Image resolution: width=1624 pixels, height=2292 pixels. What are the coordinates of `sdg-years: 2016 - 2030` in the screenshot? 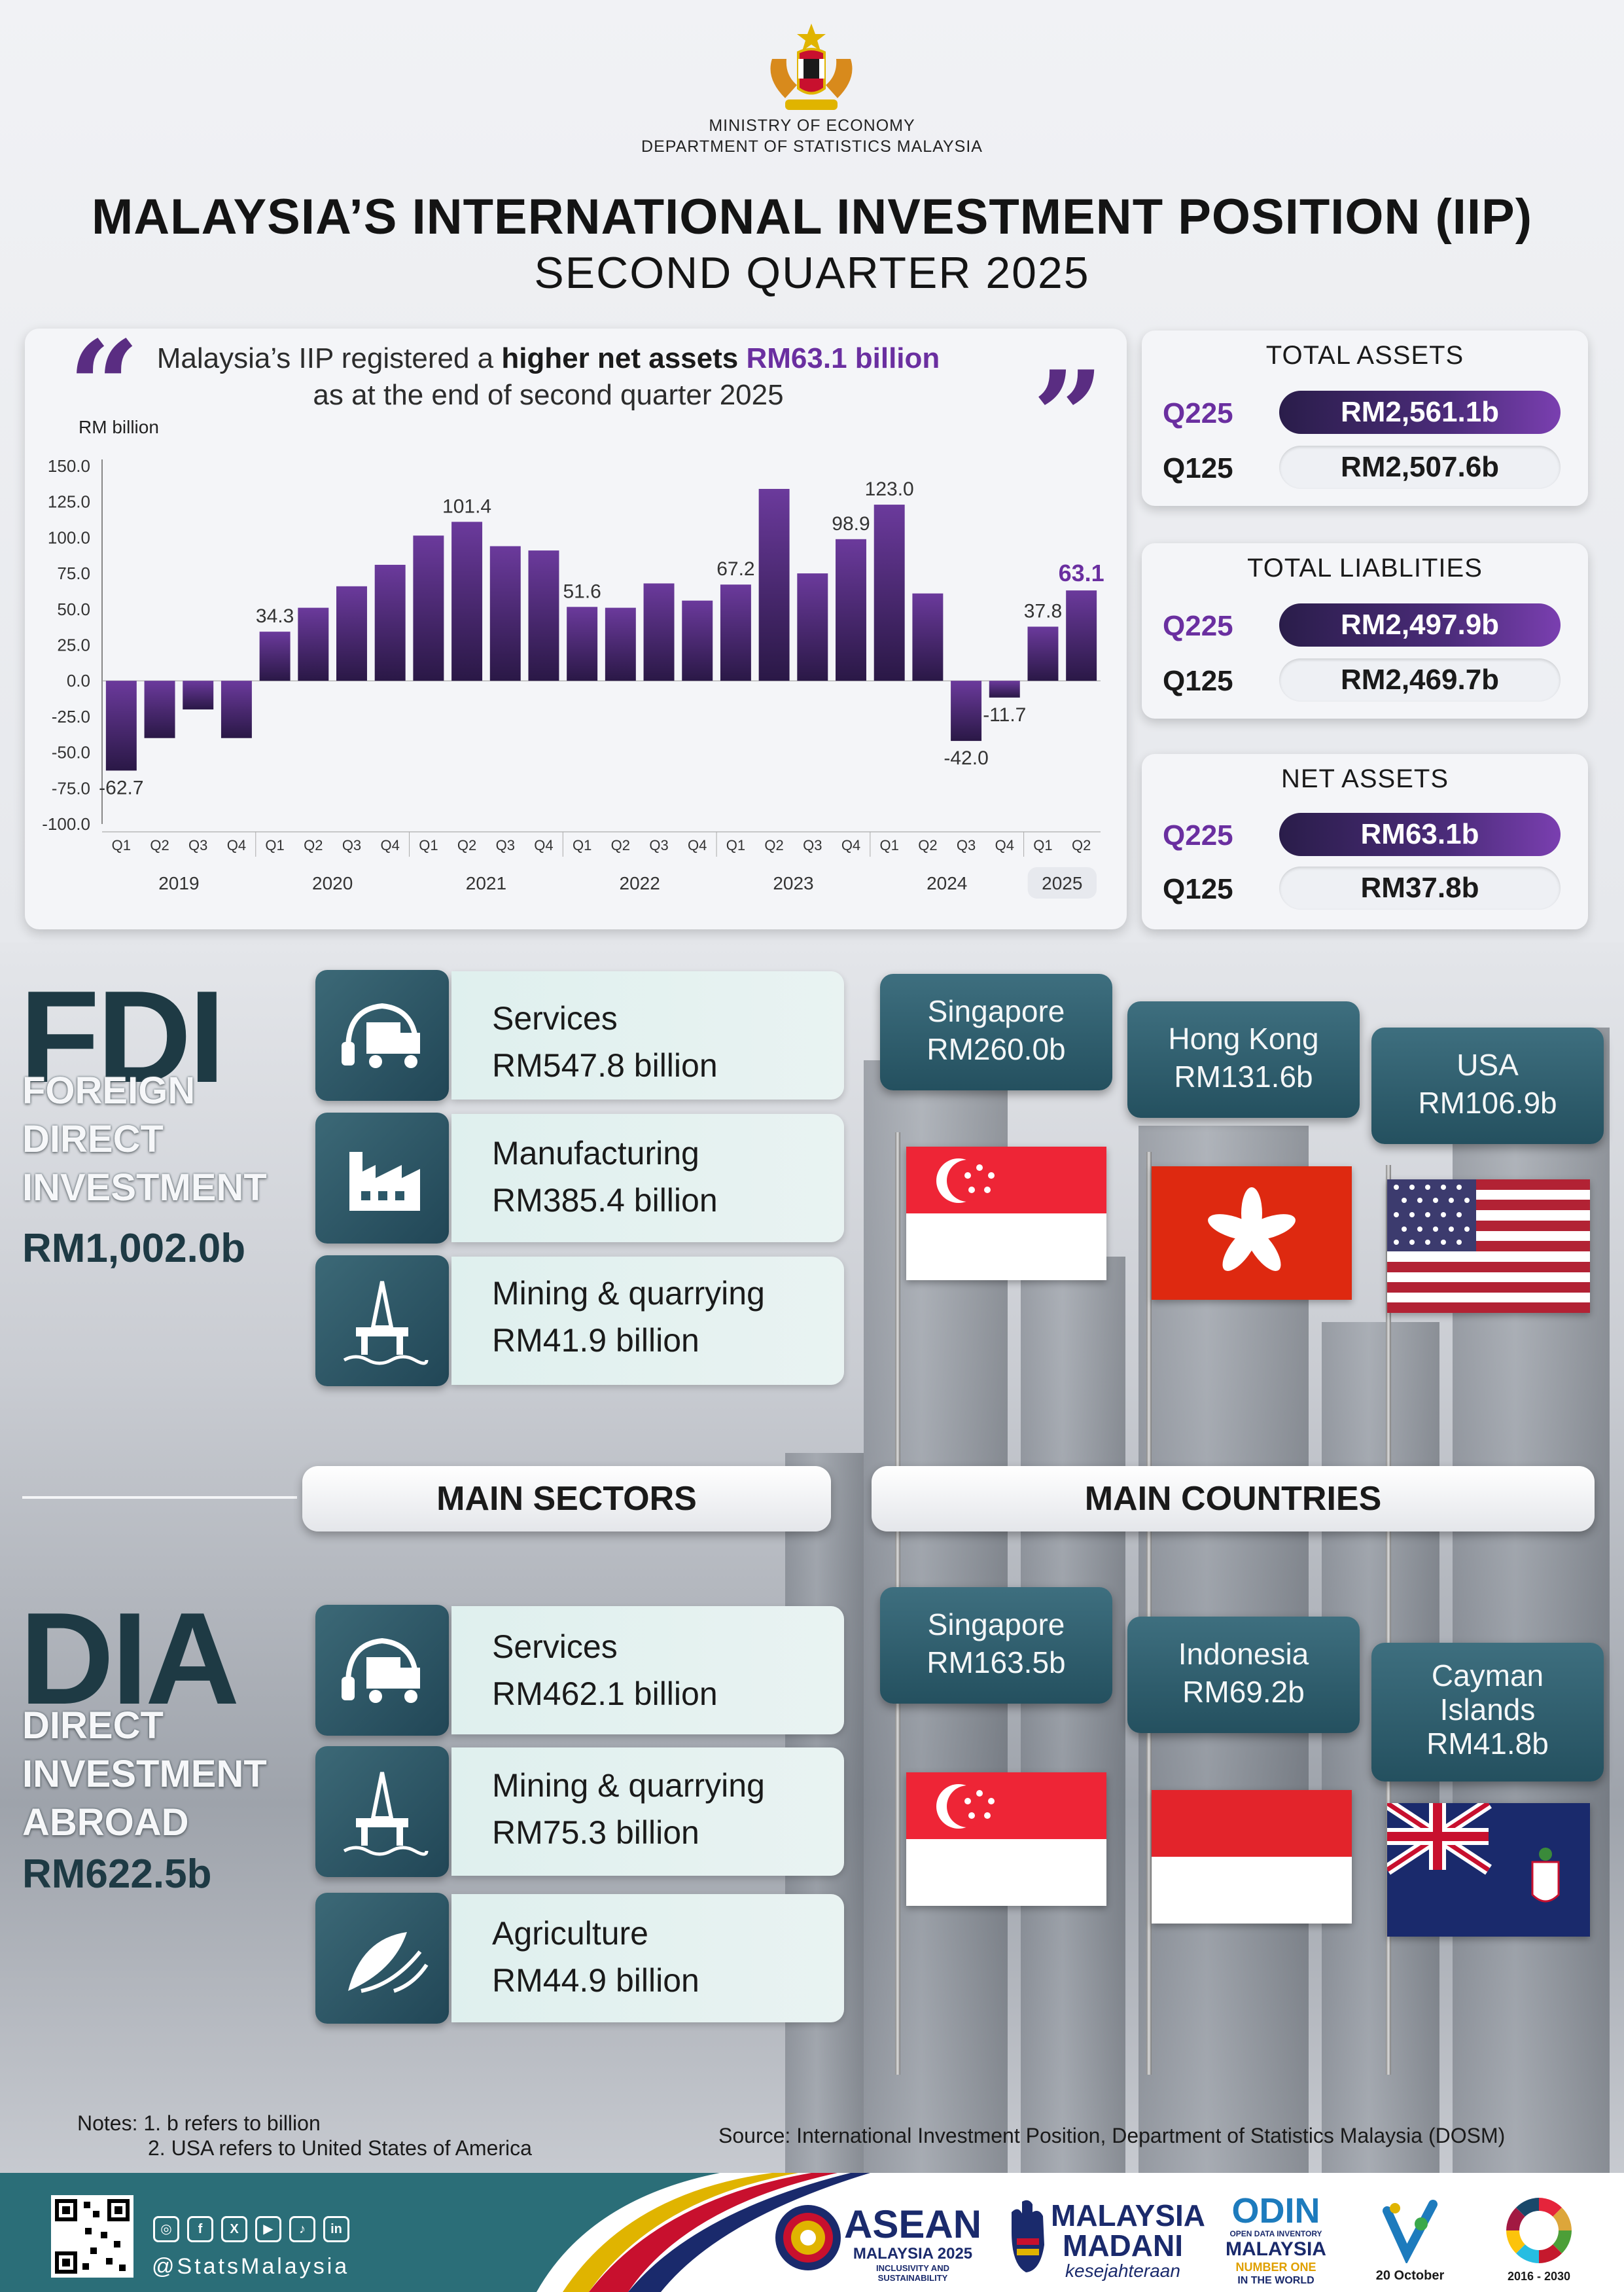 It's located at (1539, 2276).